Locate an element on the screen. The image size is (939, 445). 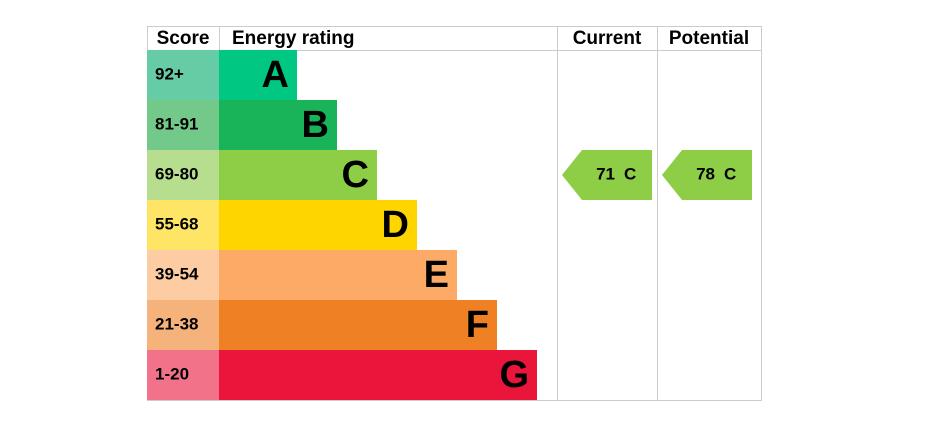
header-current: Current is located at coordinates (607, 38).